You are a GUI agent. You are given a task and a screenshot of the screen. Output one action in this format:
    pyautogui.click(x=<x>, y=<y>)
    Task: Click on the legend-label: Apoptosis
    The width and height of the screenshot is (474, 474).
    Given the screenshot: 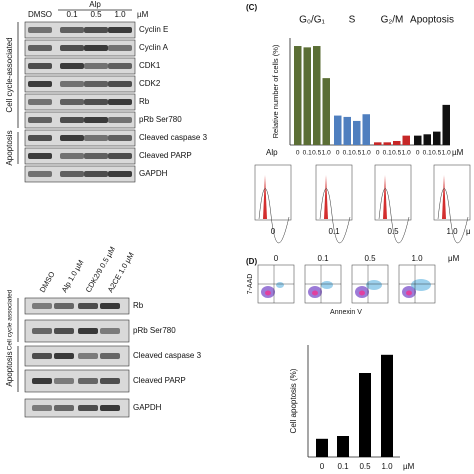 What is the action you would take?
    pyautogui.click(x=432, y=20)
    